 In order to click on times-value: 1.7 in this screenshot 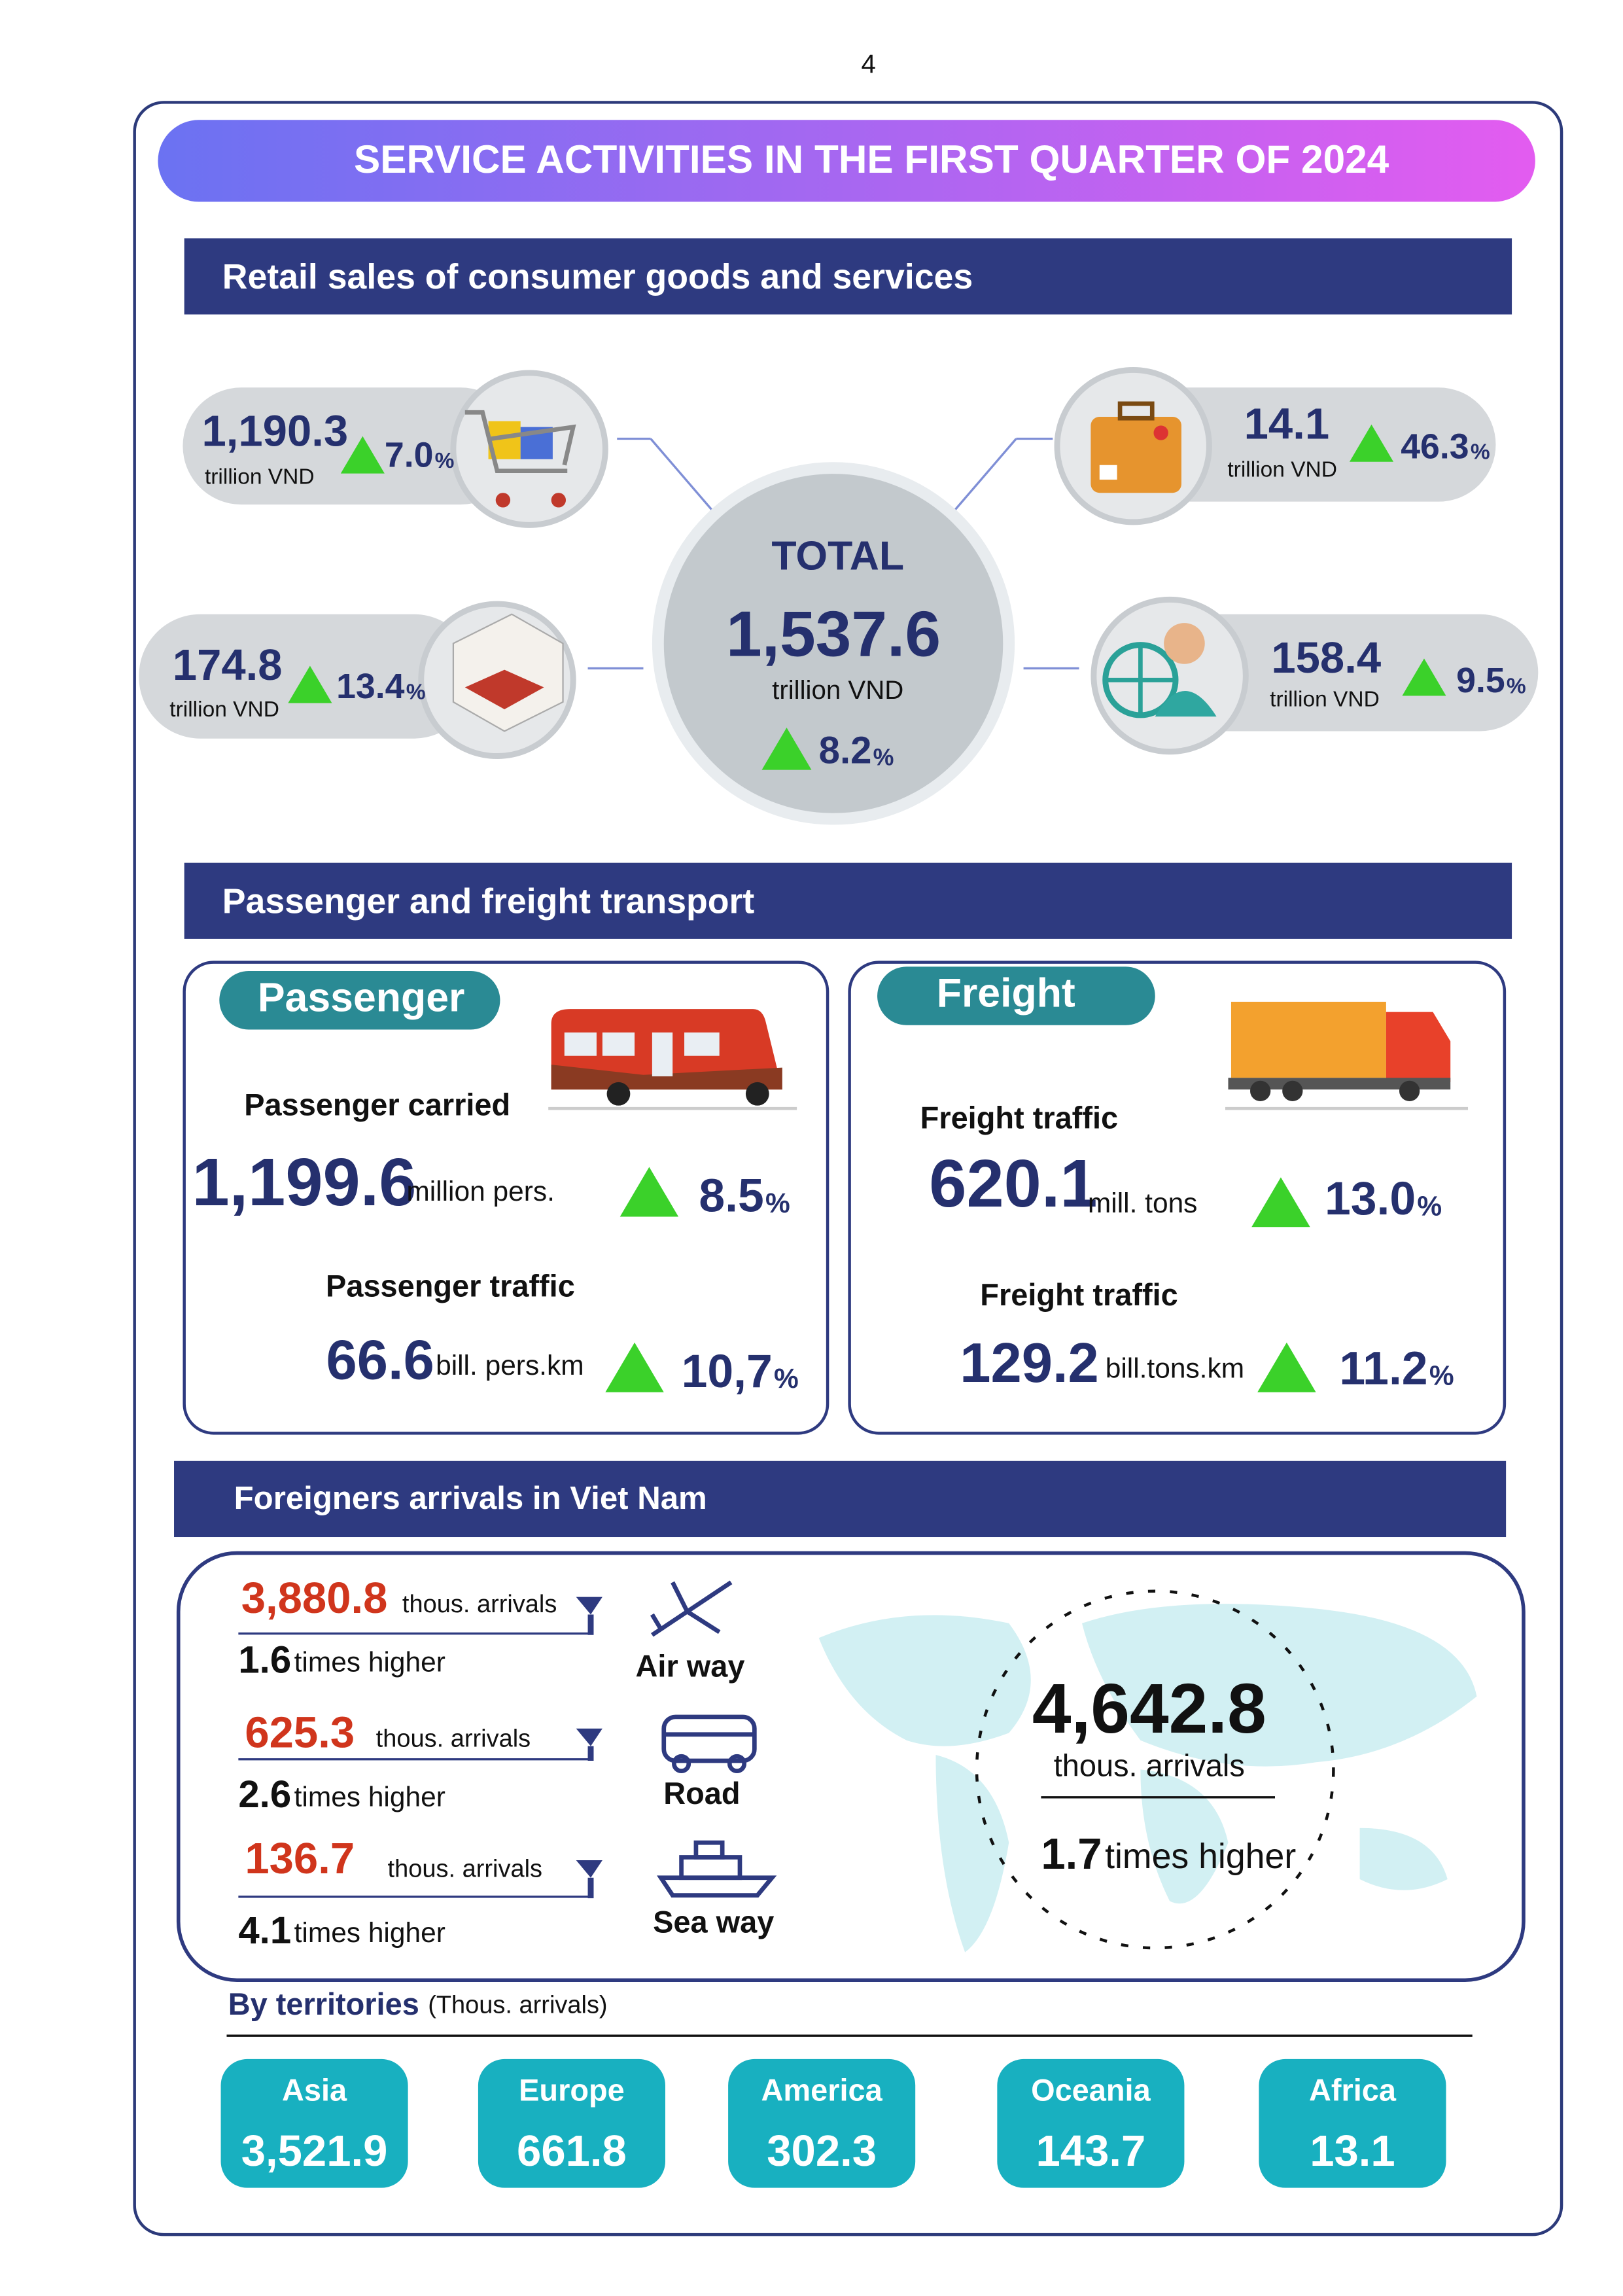, I will do `click(1071, 1854)`.